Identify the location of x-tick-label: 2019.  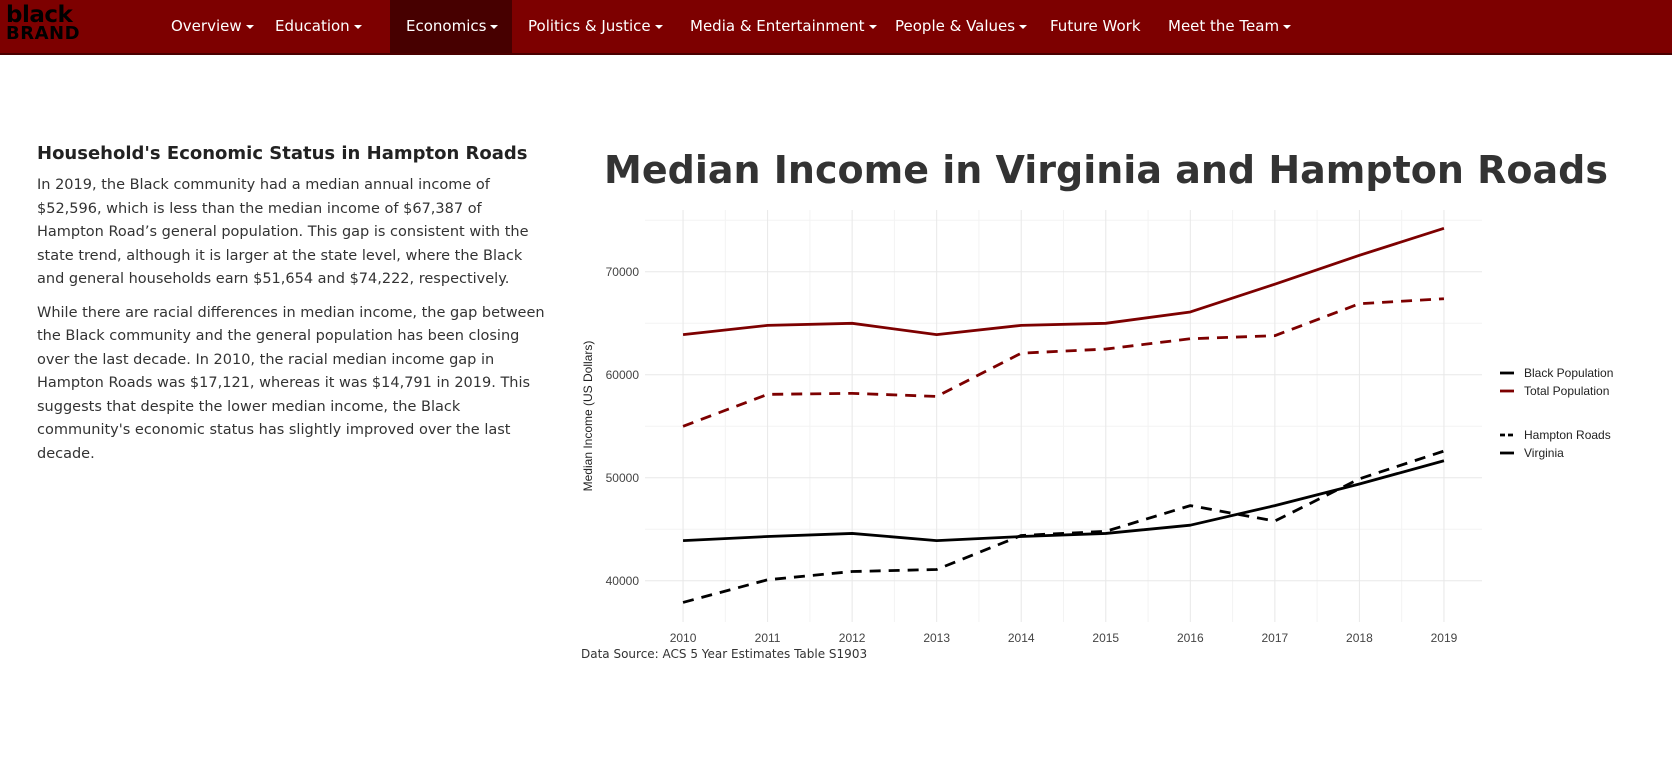
(1444, 638).